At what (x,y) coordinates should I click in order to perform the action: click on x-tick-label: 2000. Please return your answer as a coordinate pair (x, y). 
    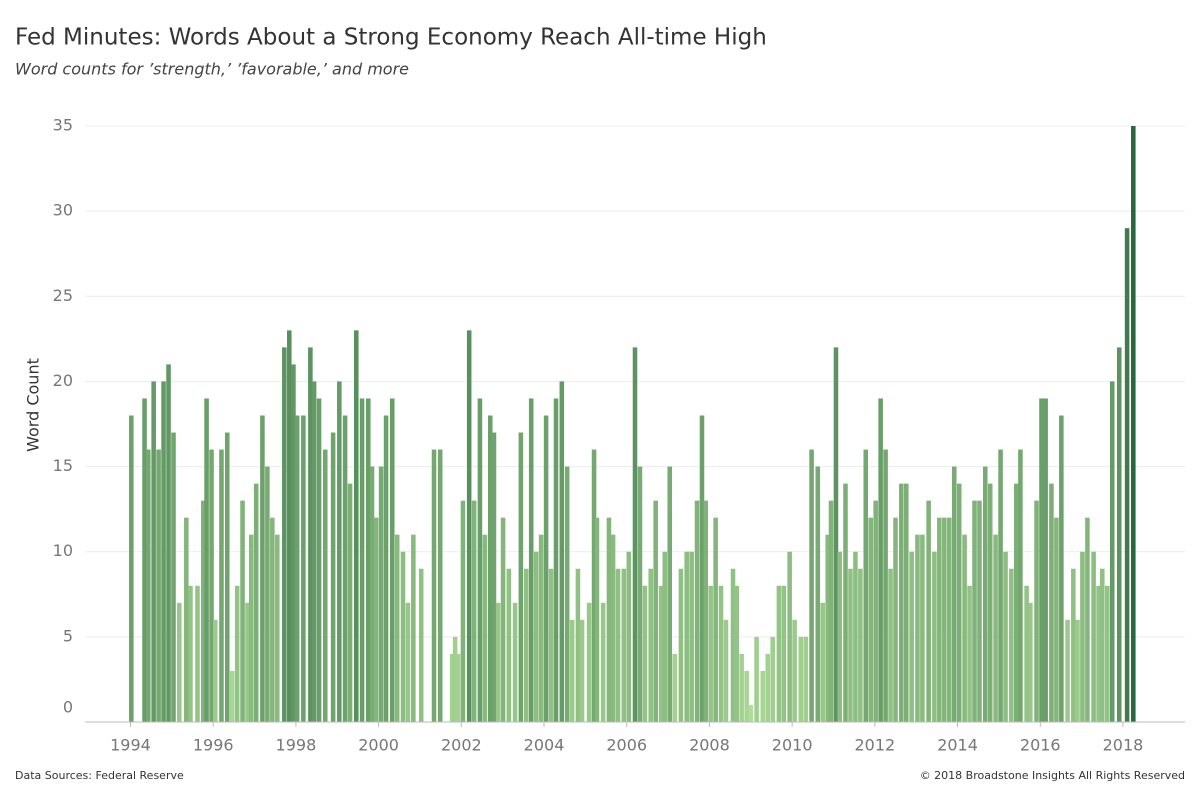
    Looking at the image, I should click on (378, 745).